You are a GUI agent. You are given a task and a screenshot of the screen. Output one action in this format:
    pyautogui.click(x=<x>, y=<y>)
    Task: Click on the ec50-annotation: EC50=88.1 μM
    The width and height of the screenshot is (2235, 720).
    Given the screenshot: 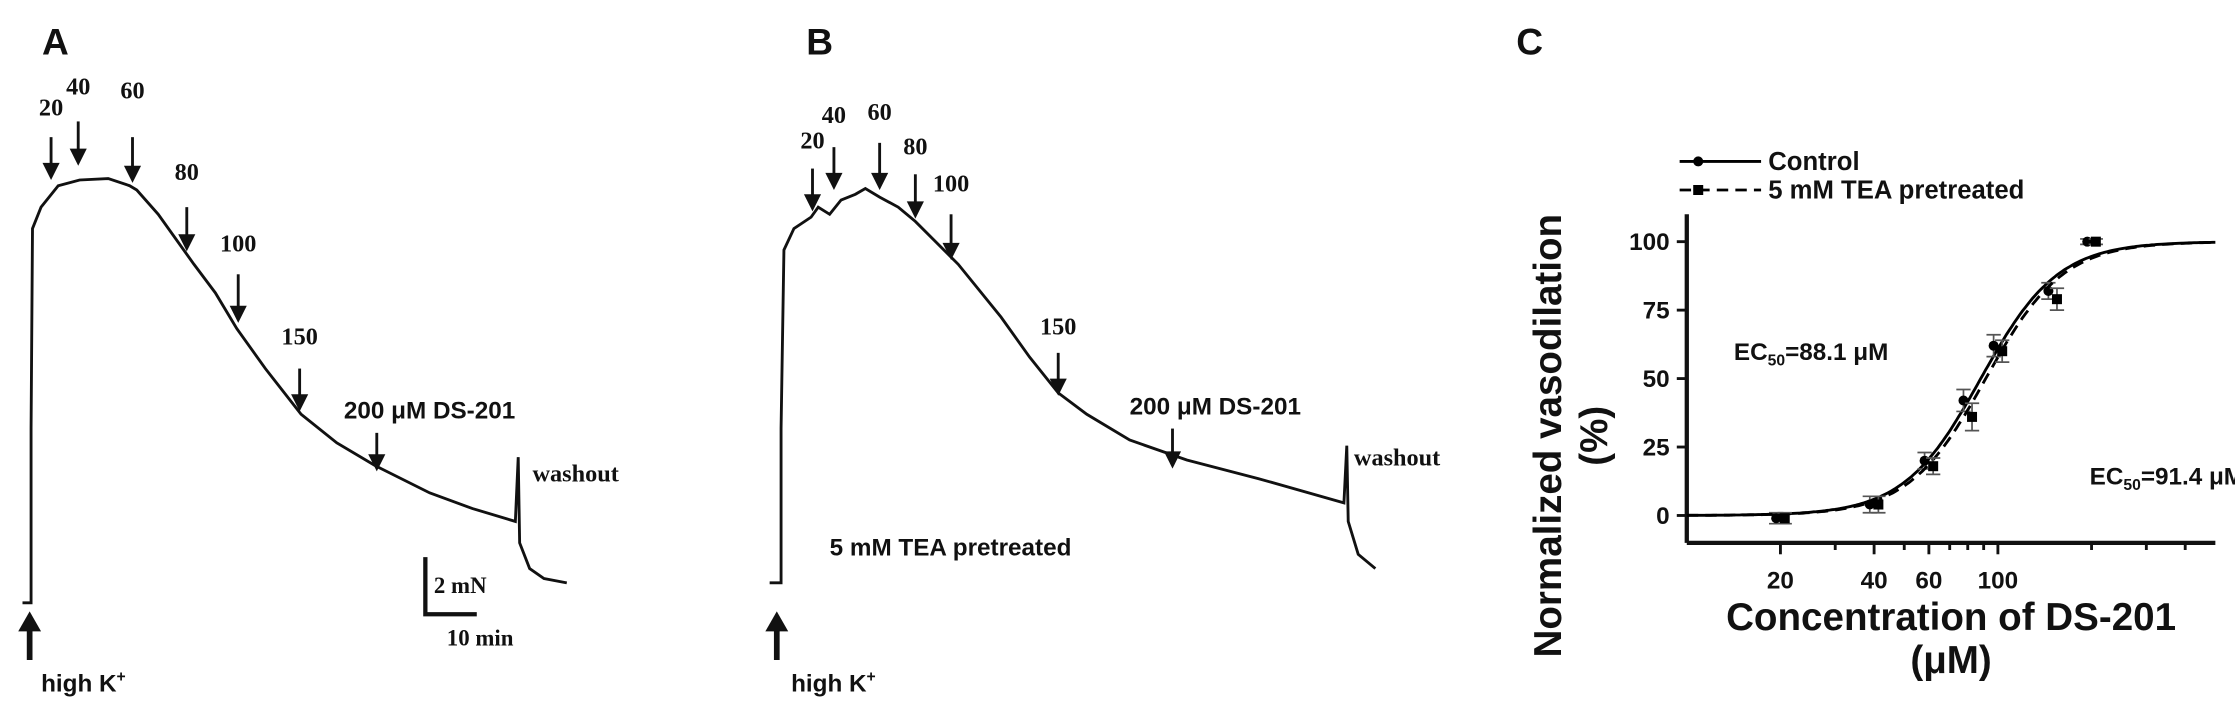 What is the action you would take?
    pyautogui.click(x=1811, y=354)
    